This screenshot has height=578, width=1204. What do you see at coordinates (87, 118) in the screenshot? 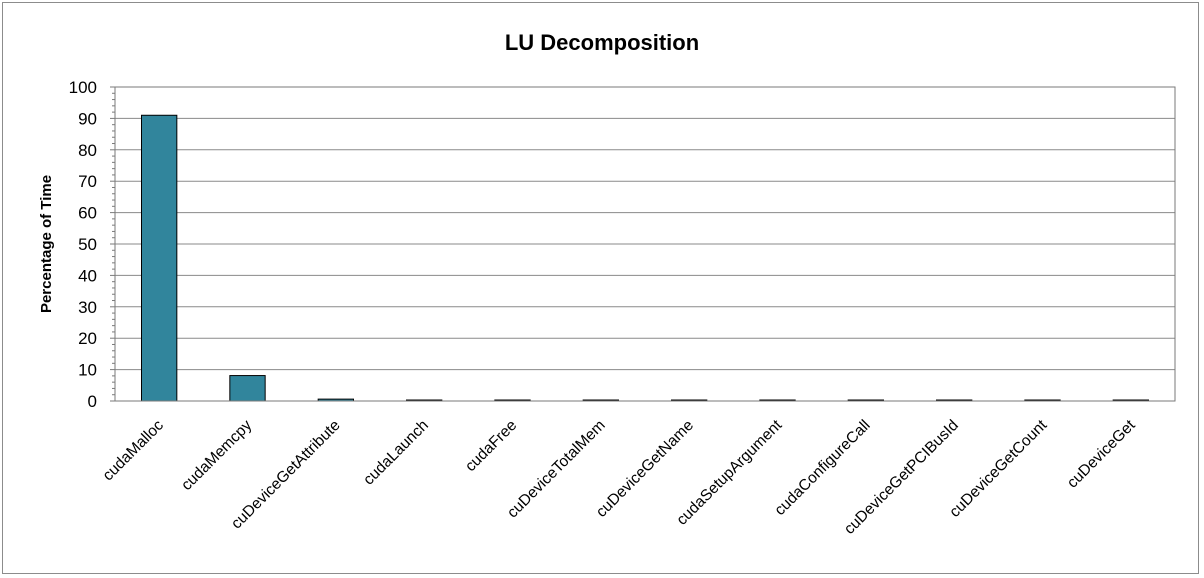
I see `y-tick-label-90: 90` at bounding box center [87, 118].